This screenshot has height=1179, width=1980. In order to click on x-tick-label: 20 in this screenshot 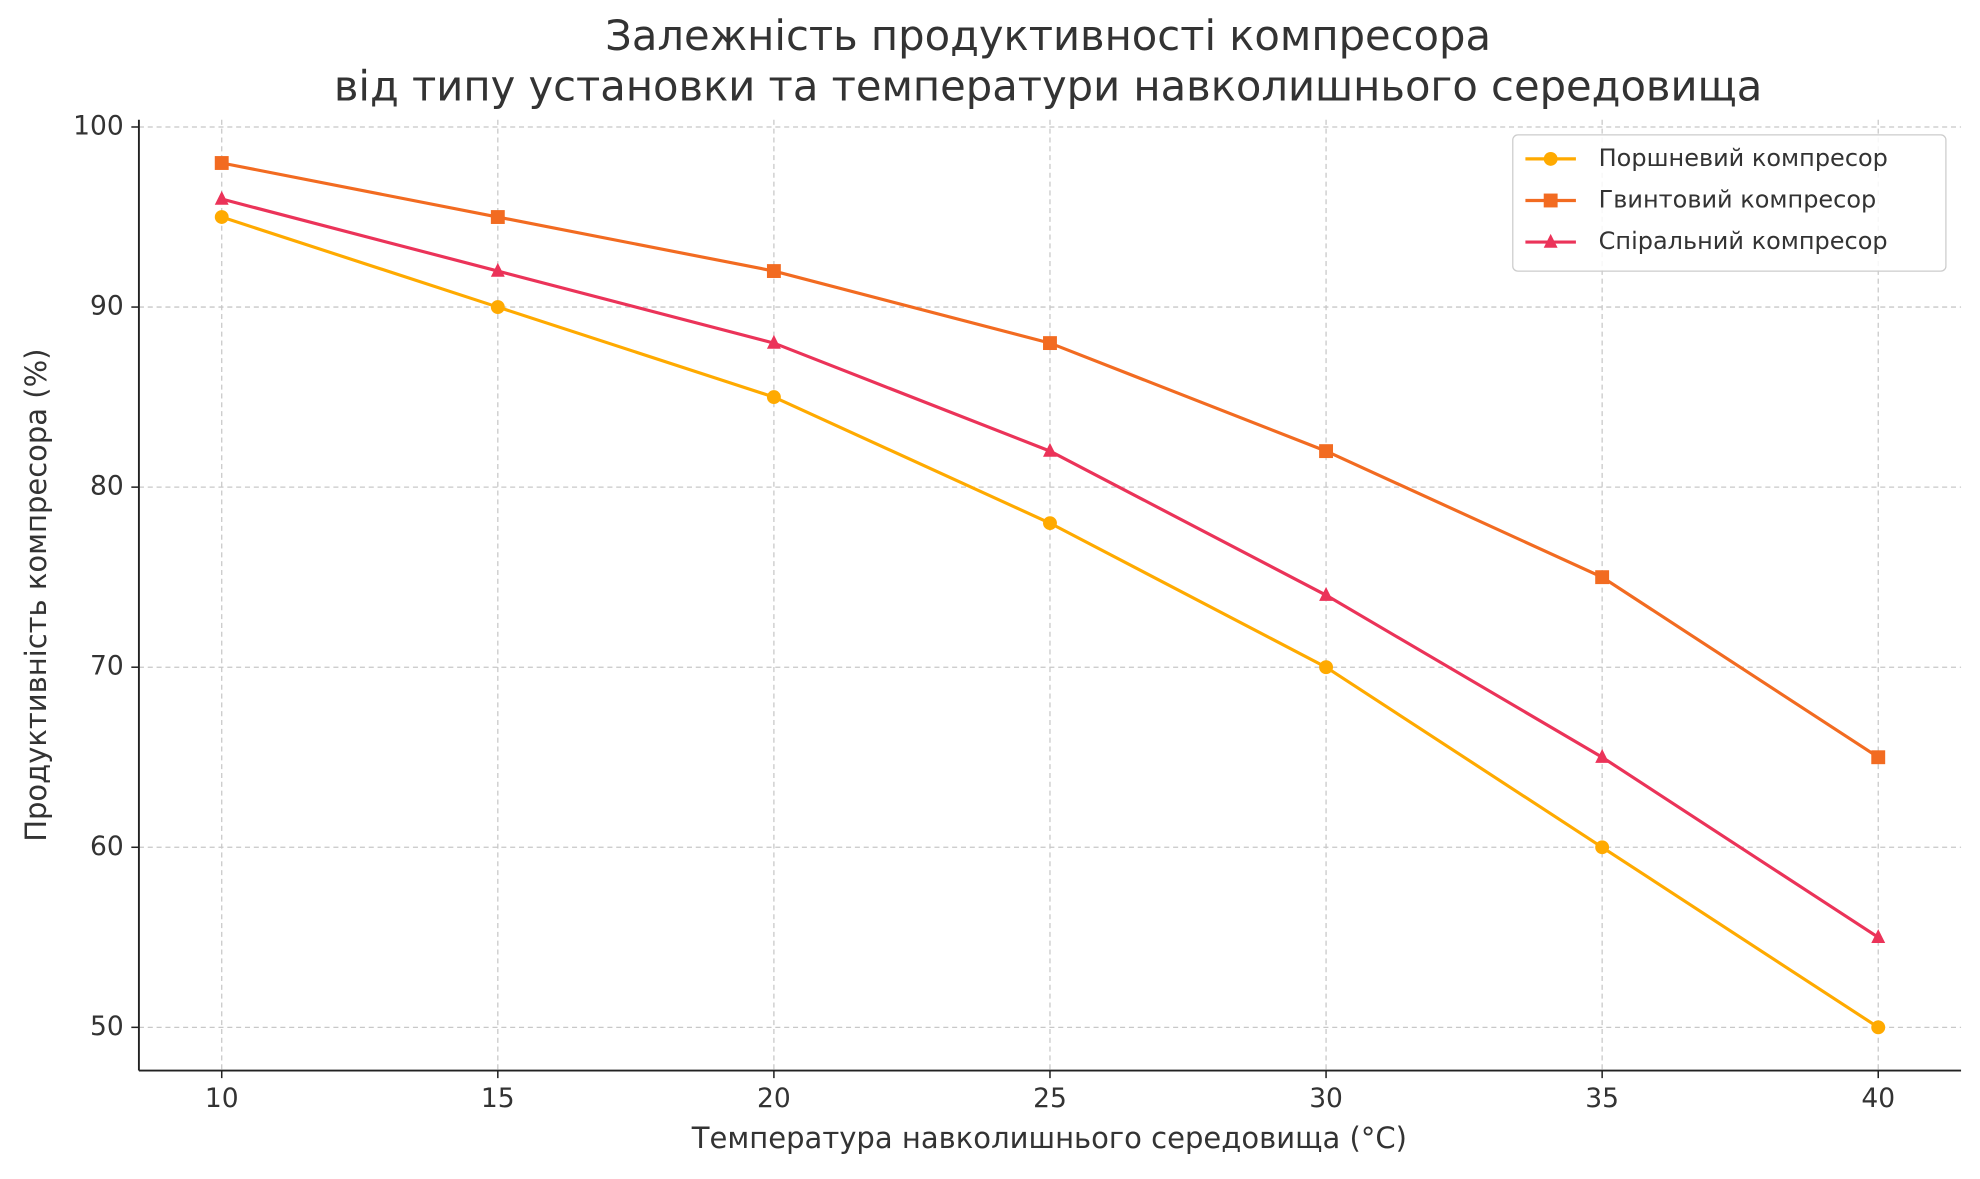, I will do `click(774, 1098)`.